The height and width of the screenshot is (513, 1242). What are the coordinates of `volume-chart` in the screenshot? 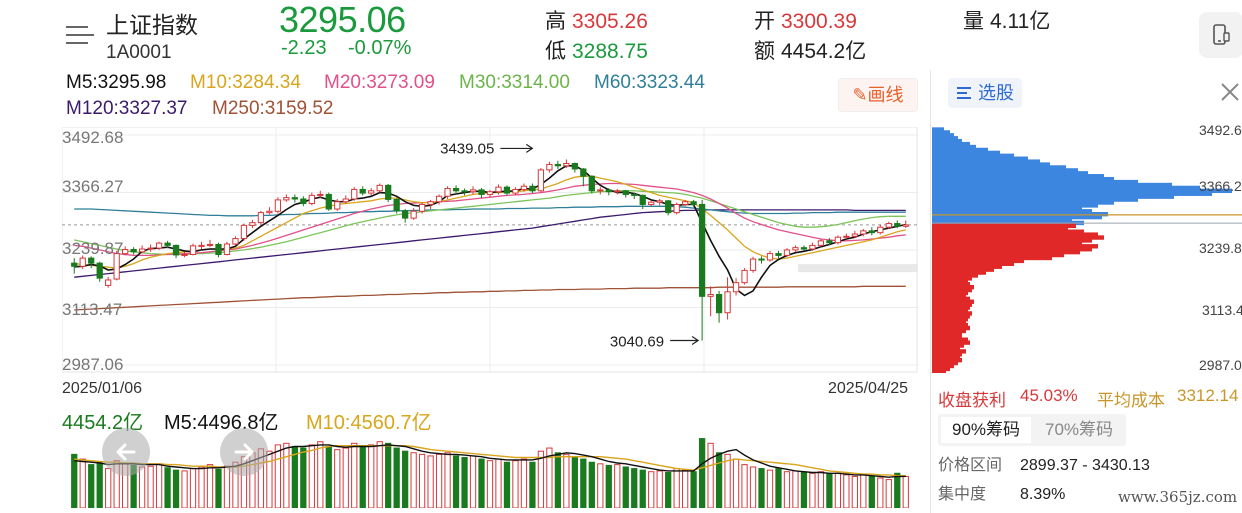 It's located at (490, 470).